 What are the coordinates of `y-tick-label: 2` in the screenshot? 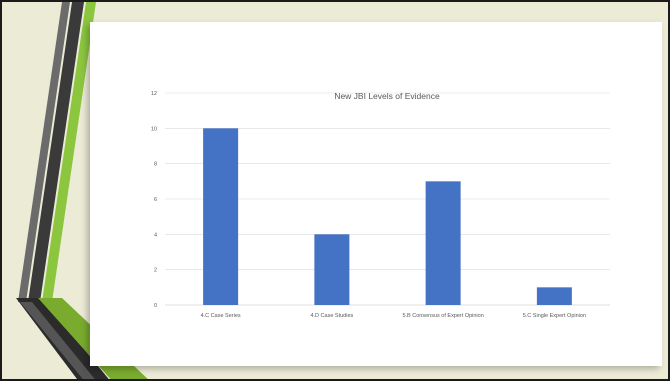 It's located at (155, 271).